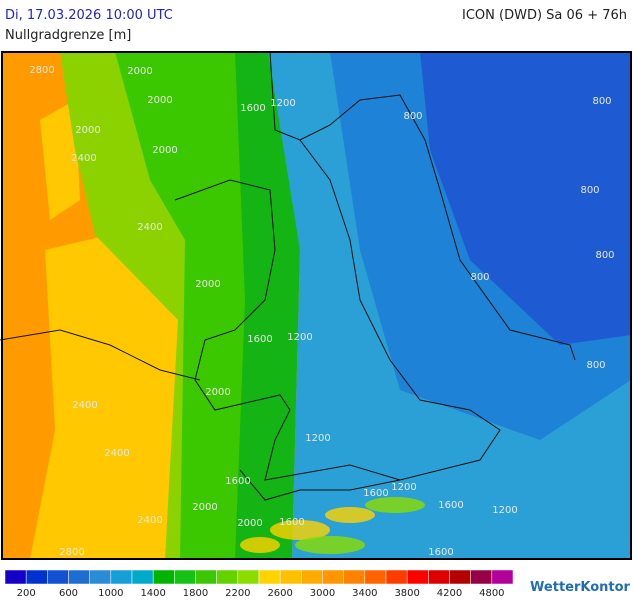 This screenshot has width=633, height=600. I want to click on legend-label: 1800, so click(195, 593).